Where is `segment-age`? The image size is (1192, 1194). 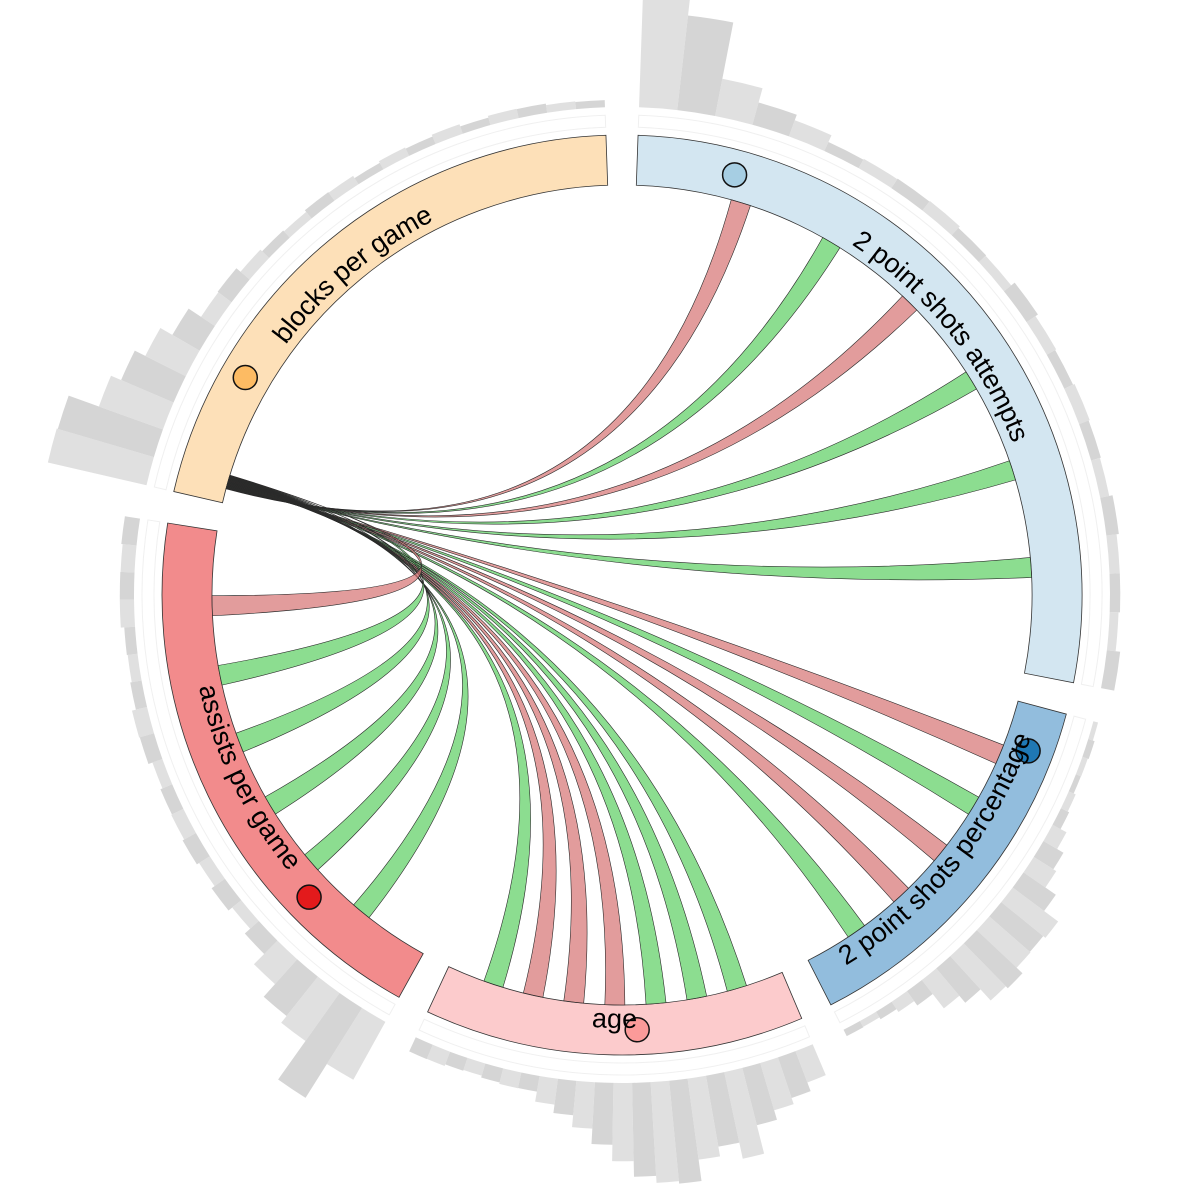
segment-age is located at coordinates (615, 1011).